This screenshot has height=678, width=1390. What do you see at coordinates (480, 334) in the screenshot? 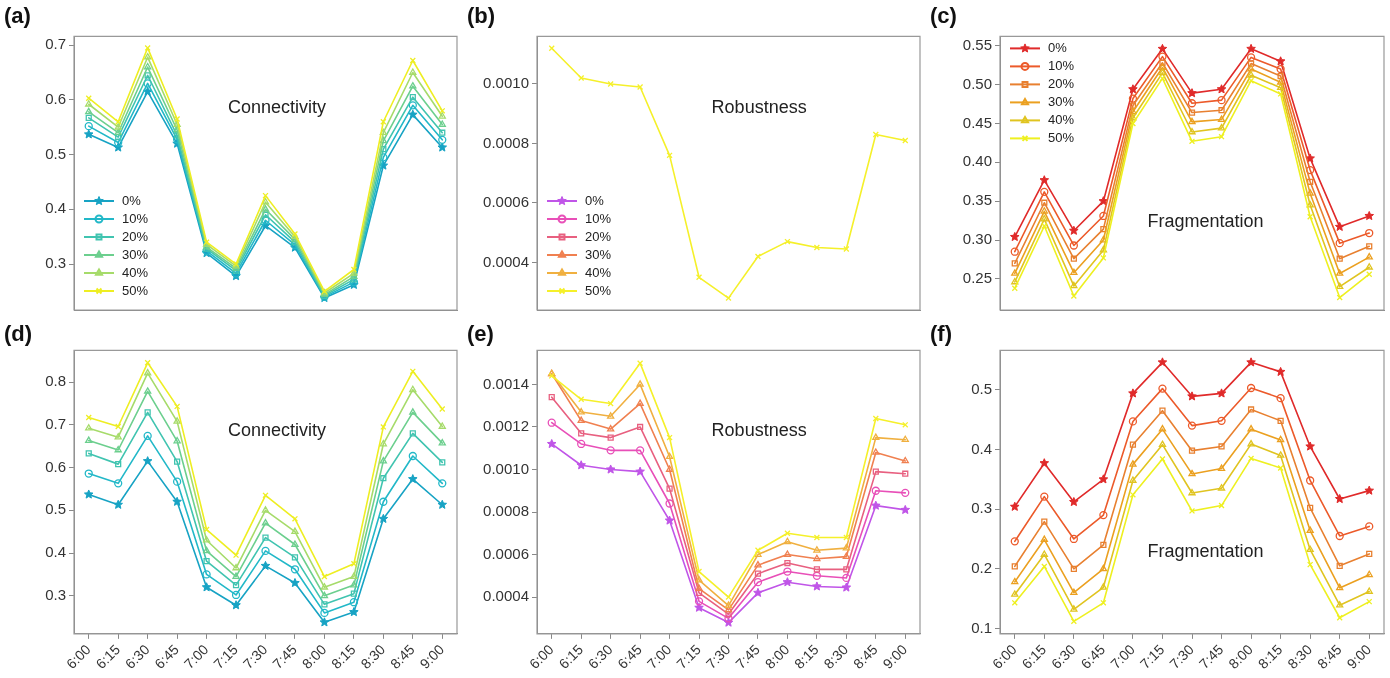
I see `chart-title: (e)` at bounding box center [480, 334].